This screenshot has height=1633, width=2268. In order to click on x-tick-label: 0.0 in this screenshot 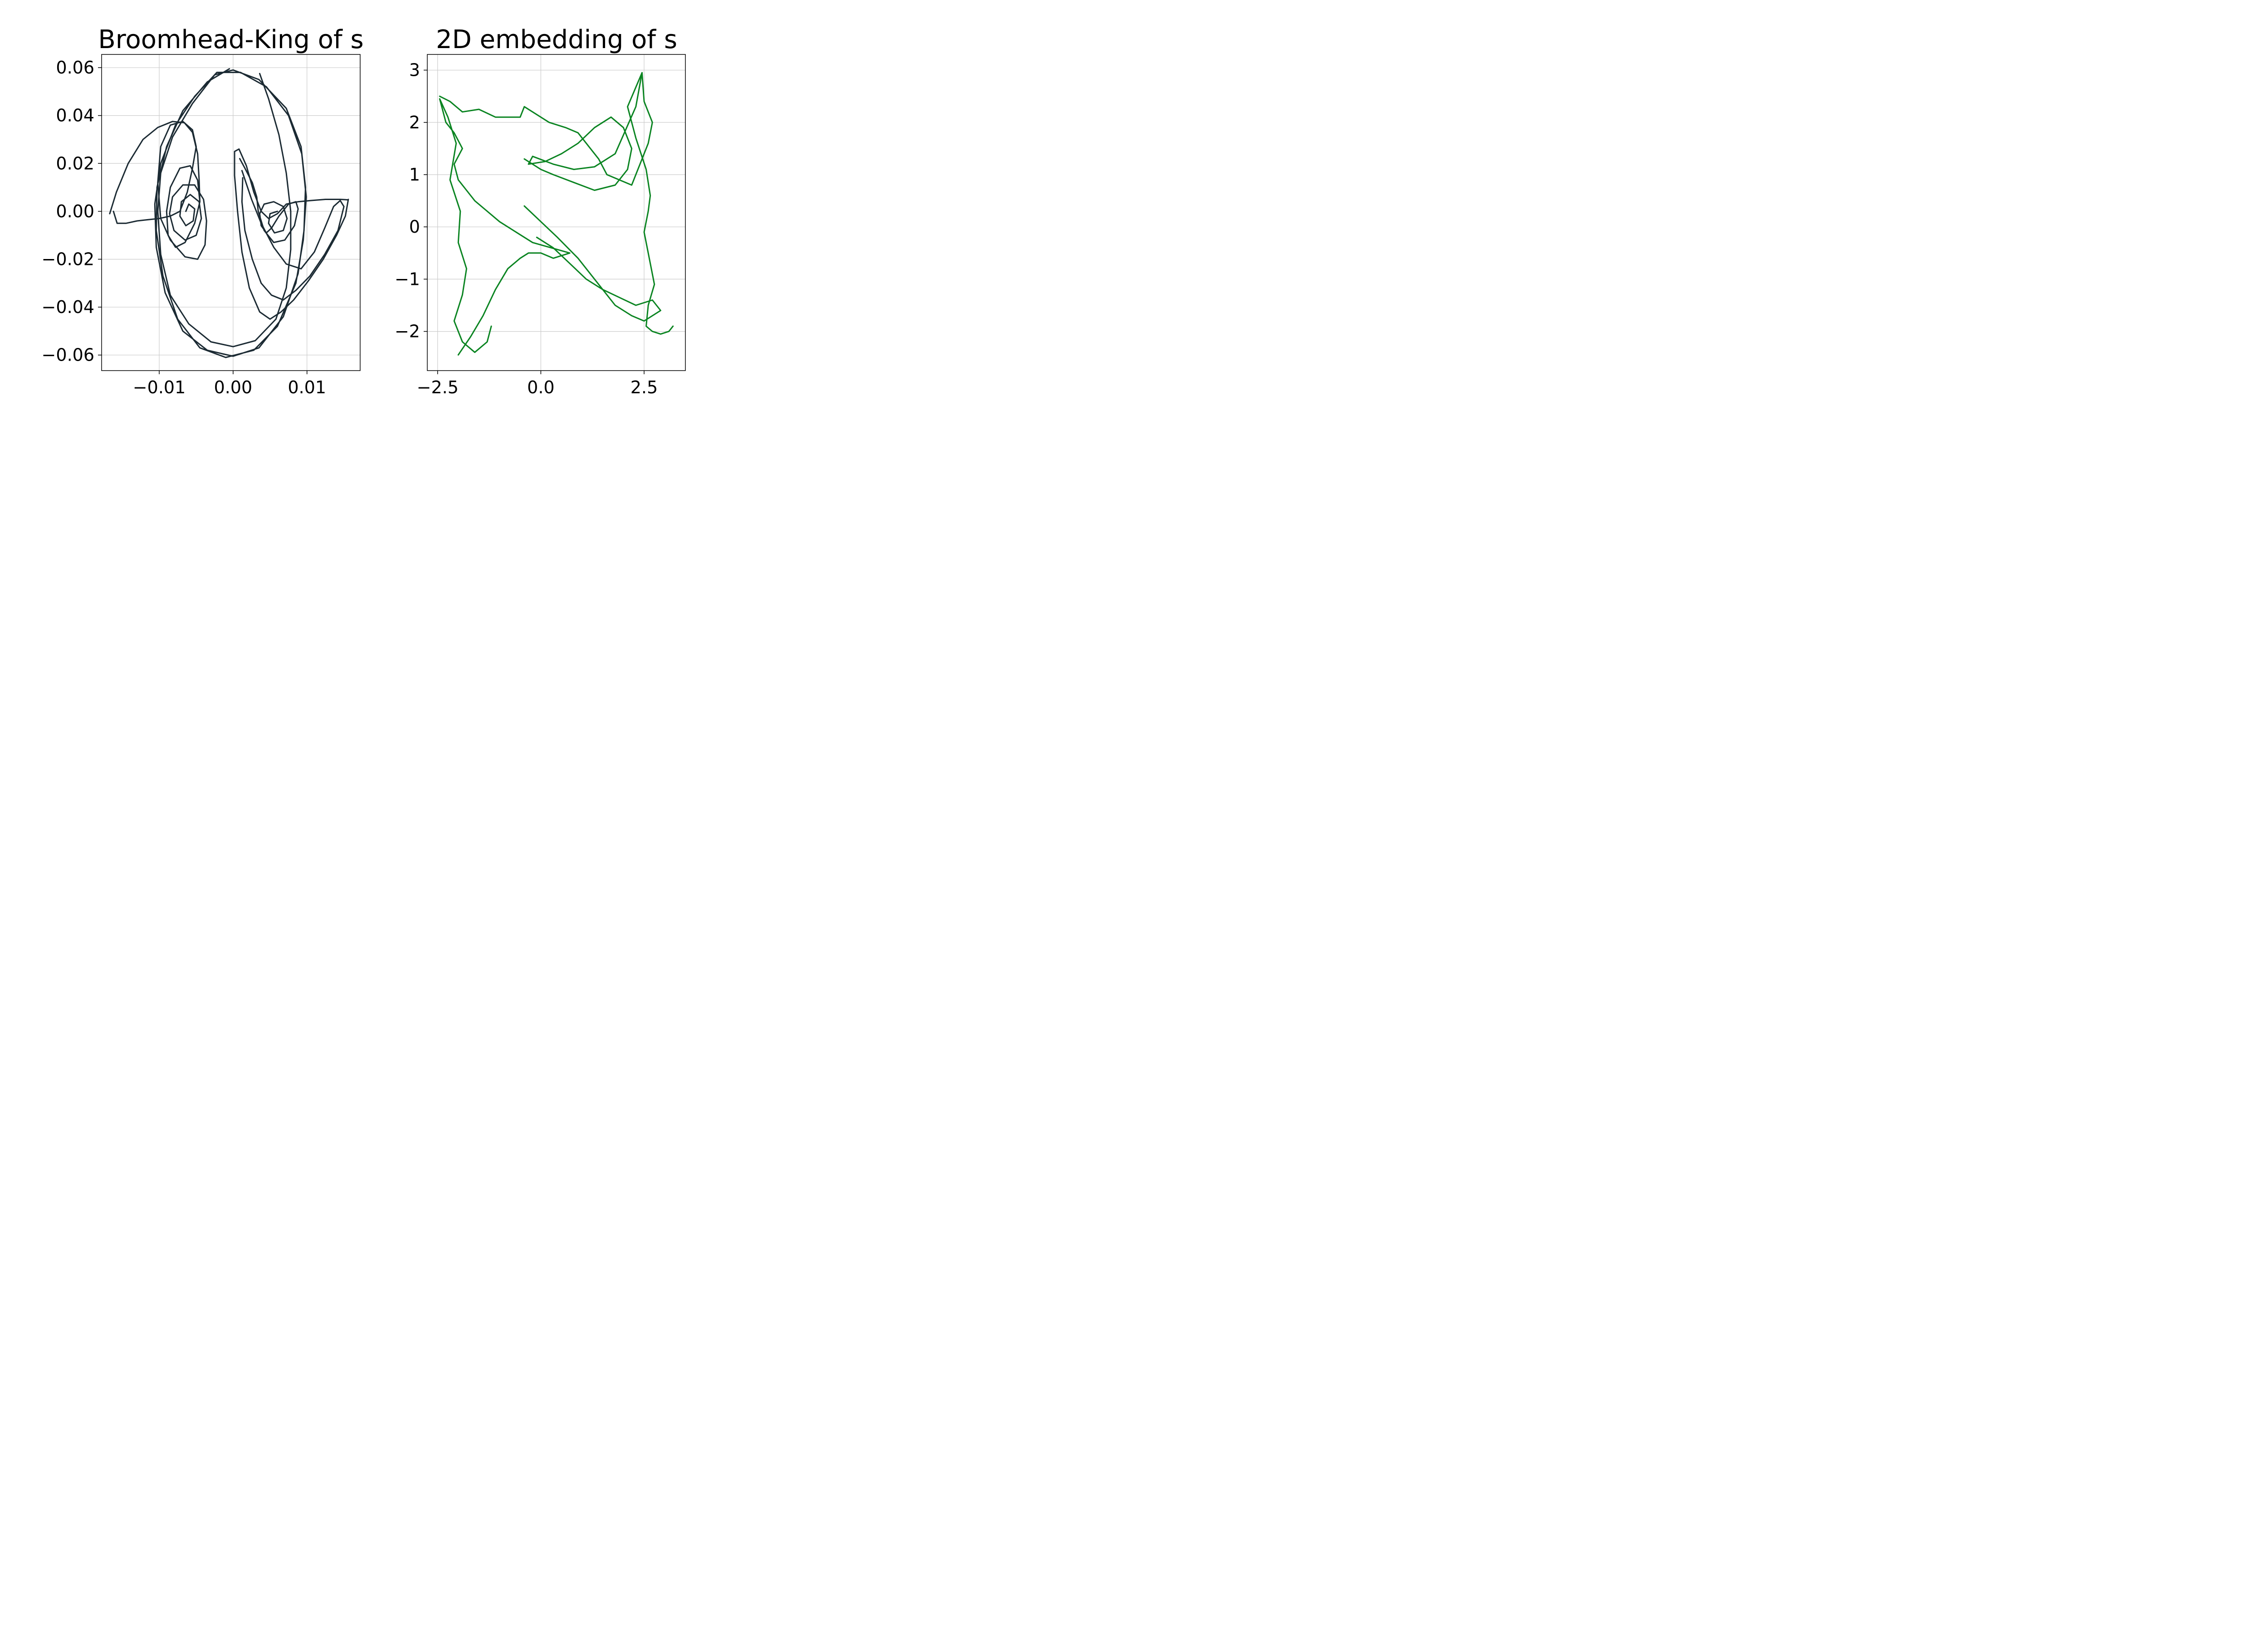, I will do `click(540, 387)`.